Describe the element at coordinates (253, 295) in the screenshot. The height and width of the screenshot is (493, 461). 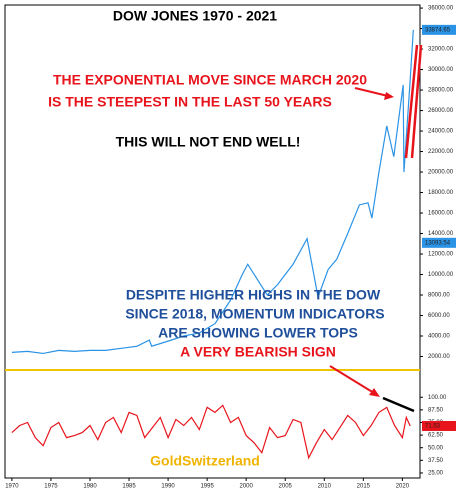
I see `annotation: DESPITE HIGHER HIGHS IN THE DOW` at that location.